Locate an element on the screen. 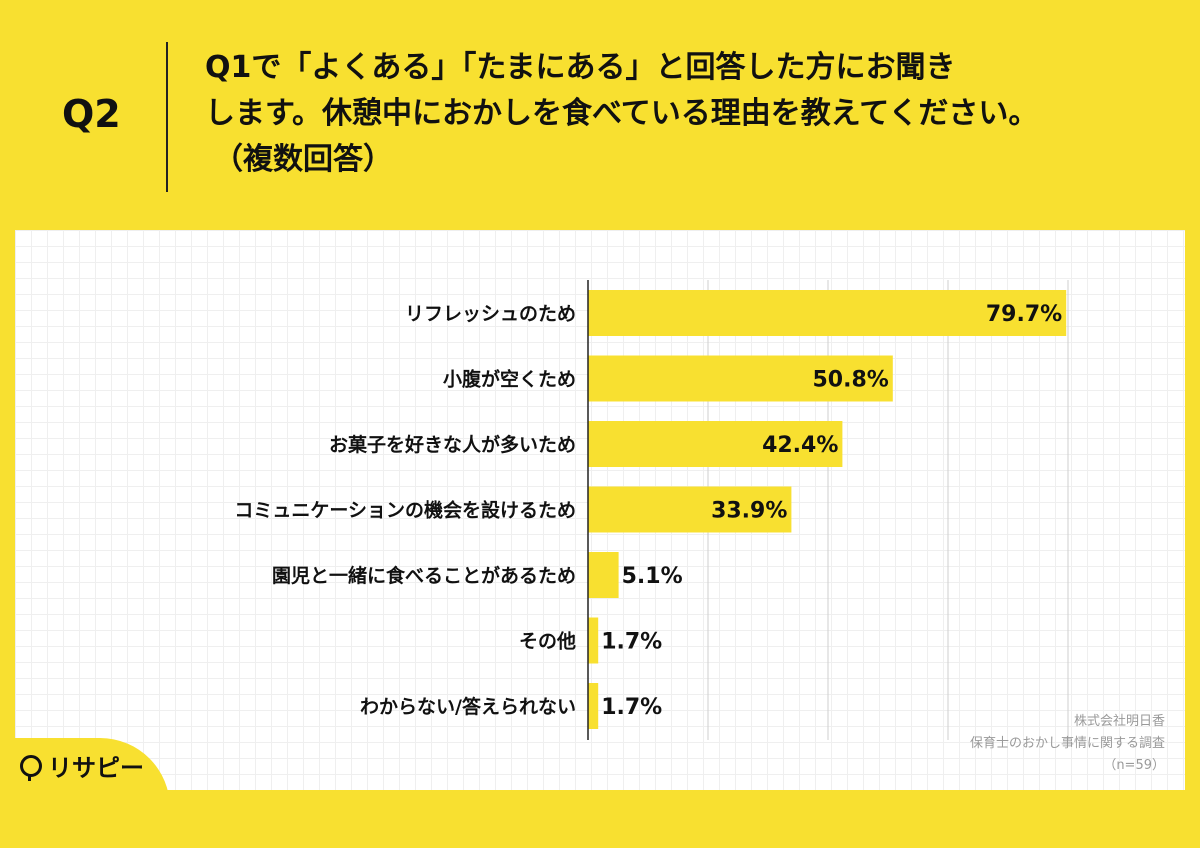  category-label: コミュニケーションの機会を設けるため is located at coordinates (405, 510).